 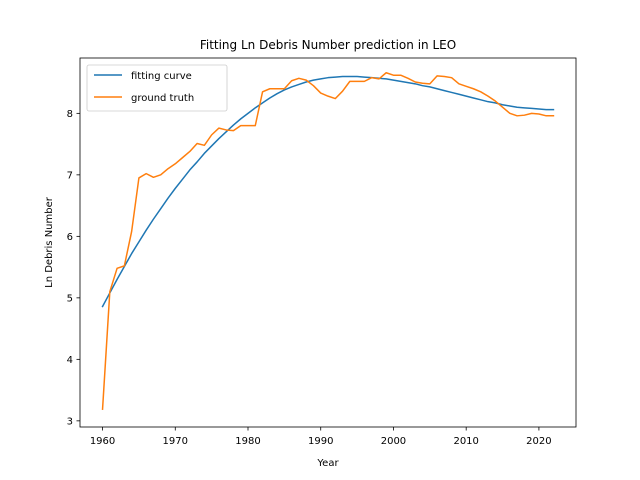 What do you see at coordinates (49, 242) in the screenshot?
I see `y-axis-label: Ln Debris Number` at bounding box center [49, 242].